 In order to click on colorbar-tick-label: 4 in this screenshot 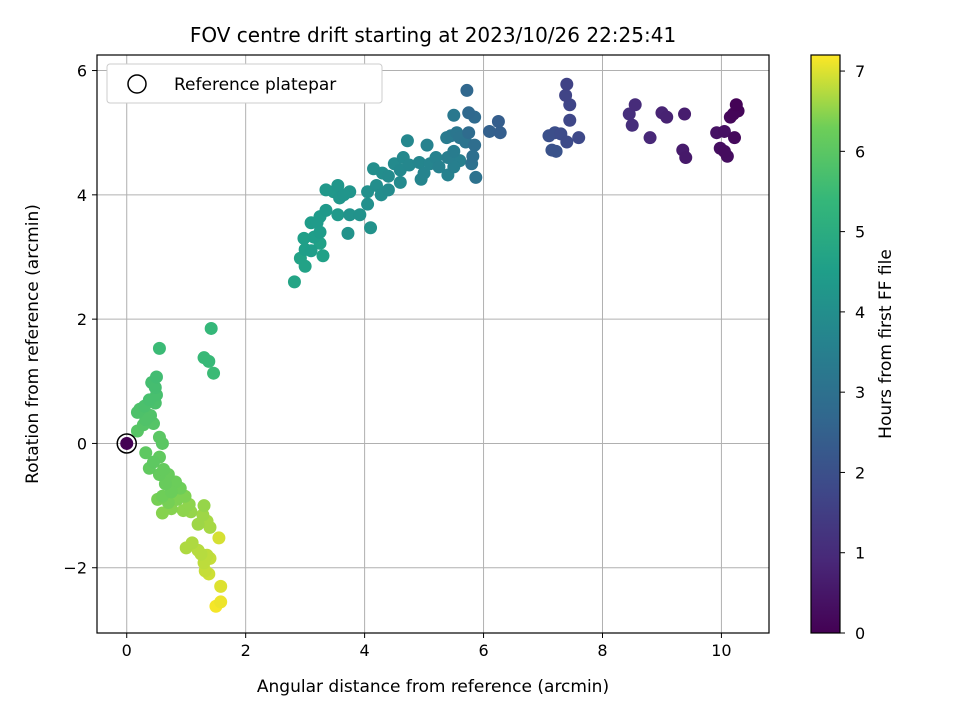, I will do `click(860, 312)`.